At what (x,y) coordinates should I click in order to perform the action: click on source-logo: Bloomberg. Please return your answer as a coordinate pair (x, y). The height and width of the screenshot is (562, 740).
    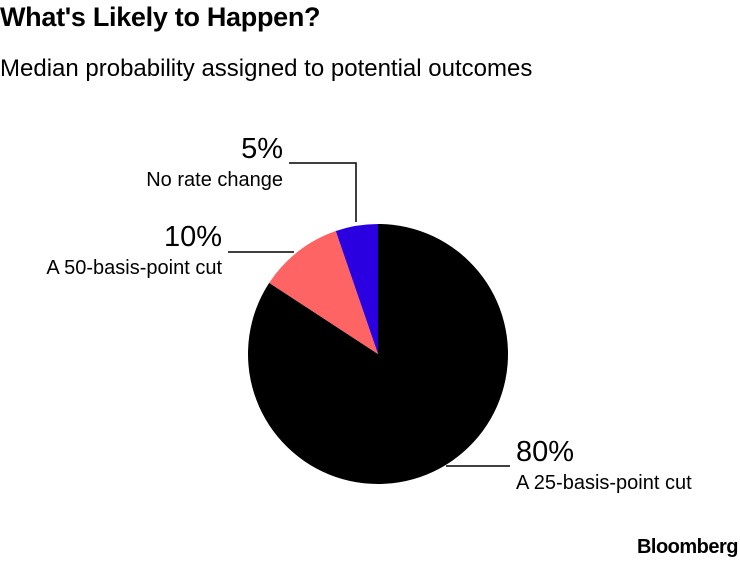
    Looking at the image, I should click on (687, 547).